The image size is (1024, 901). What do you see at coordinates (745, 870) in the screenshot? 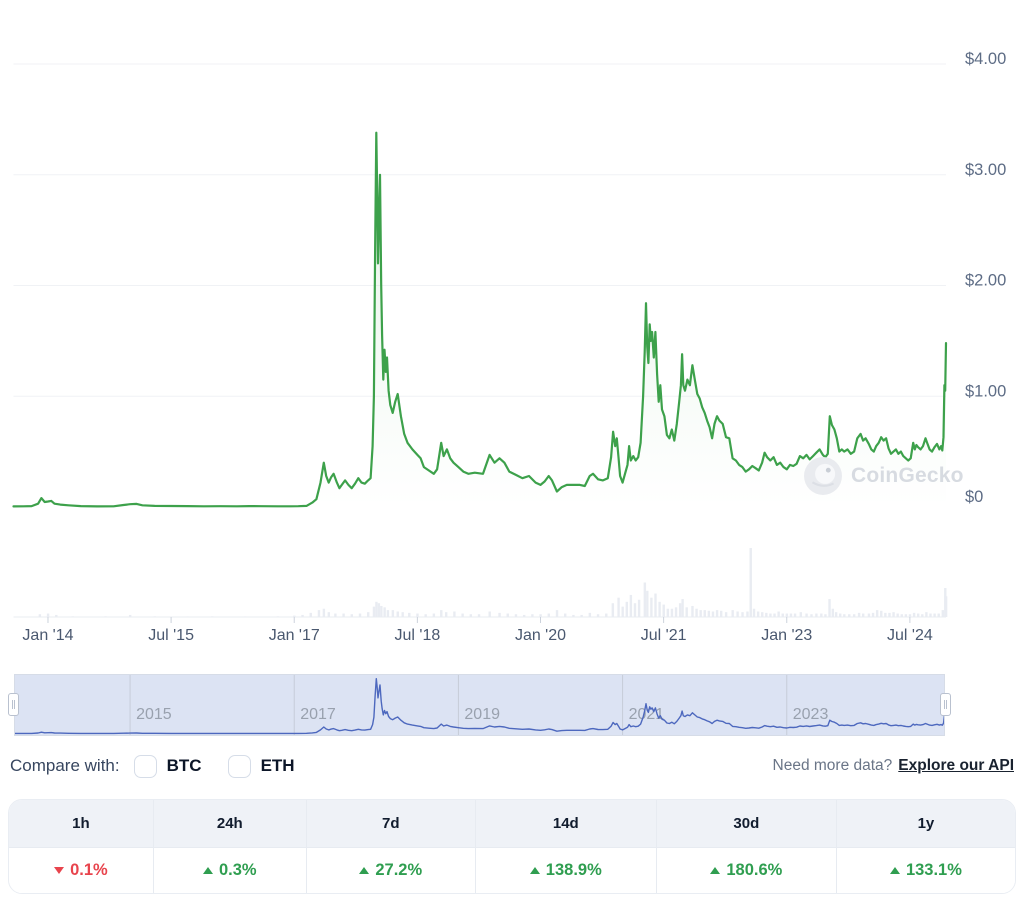
I see `perf-value-30d: 180.6%` at bounding box center [745, 870].